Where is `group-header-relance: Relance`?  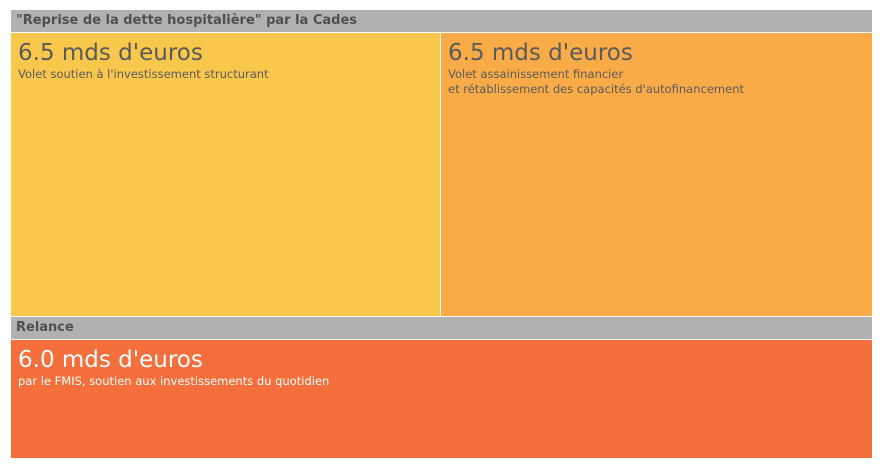 group-header-relance: Relance is located at coordinates (441, 328).